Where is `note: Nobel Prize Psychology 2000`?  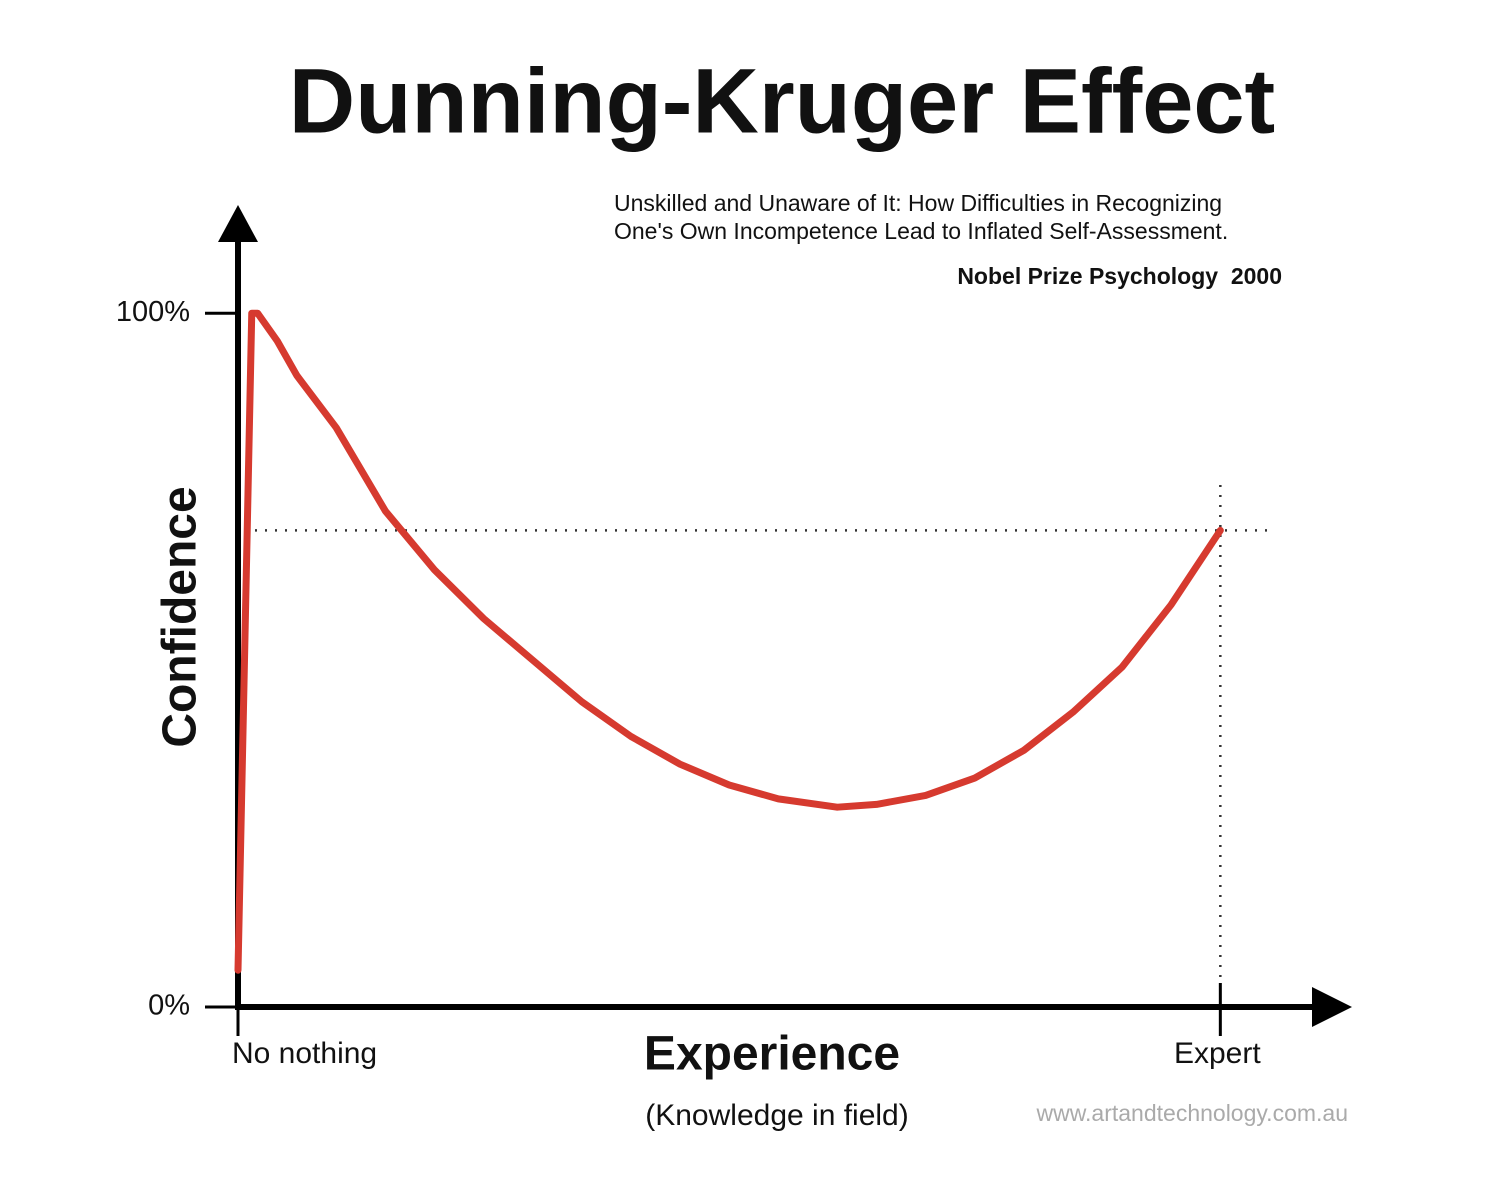
note: Nobel Prize Psychology 2000 is located at coordinates (1119, 276).